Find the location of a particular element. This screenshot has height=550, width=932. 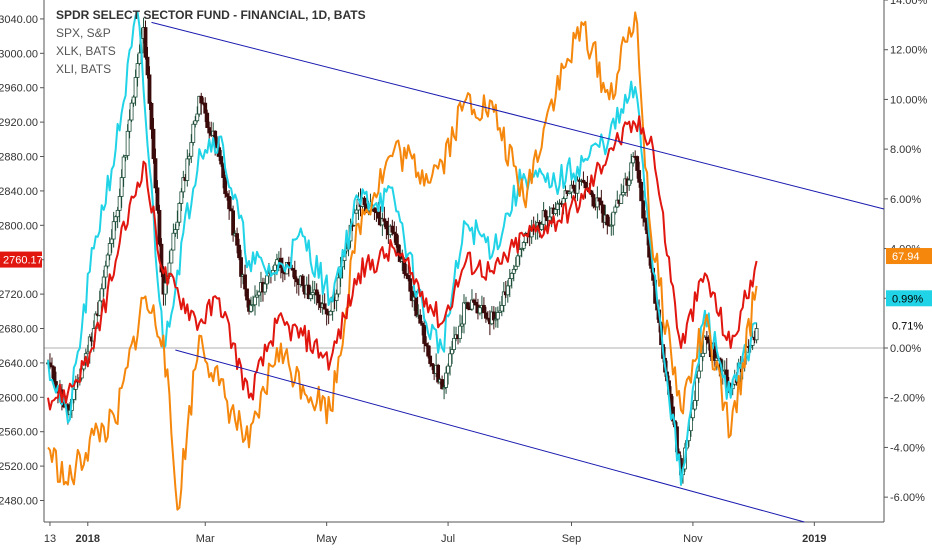

left-tick-label: 2640.00 is located at coordinates (19, 364).